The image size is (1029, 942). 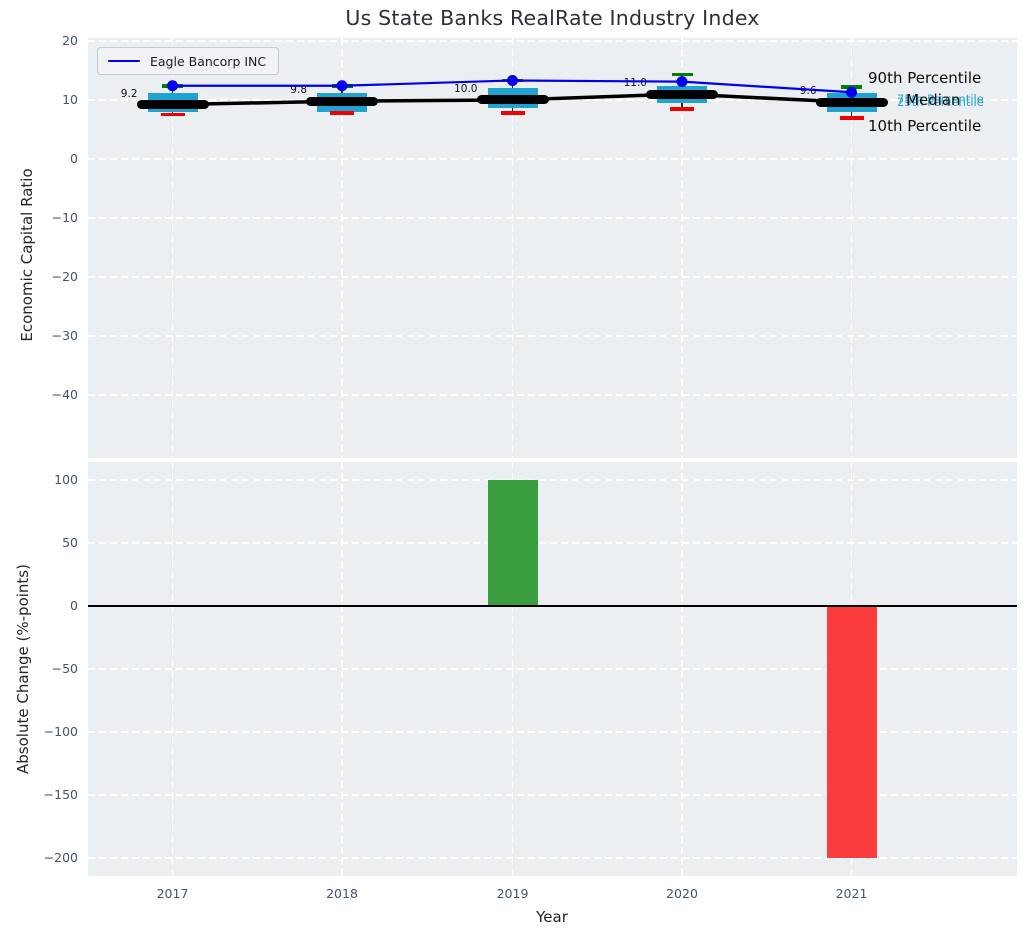 I want to click on y-tick-label: 50, so click(x=70, y=542).